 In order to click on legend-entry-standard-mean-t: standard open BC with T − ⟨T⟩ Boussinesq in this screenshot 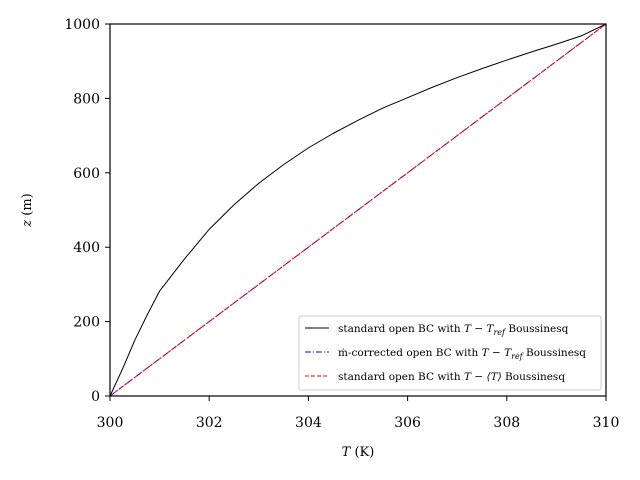, I will do `click(451, 377)`.